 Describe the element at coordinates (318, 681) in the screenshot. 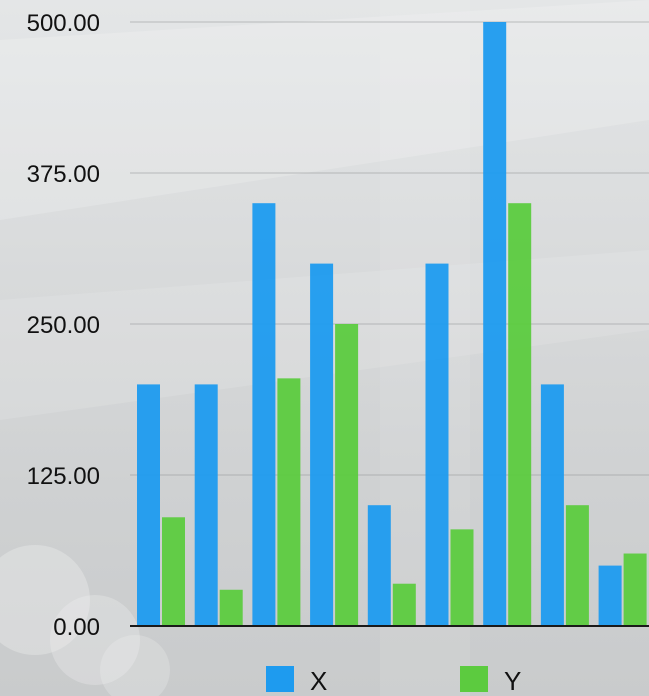

I see `legend-label-x: X` at that location.